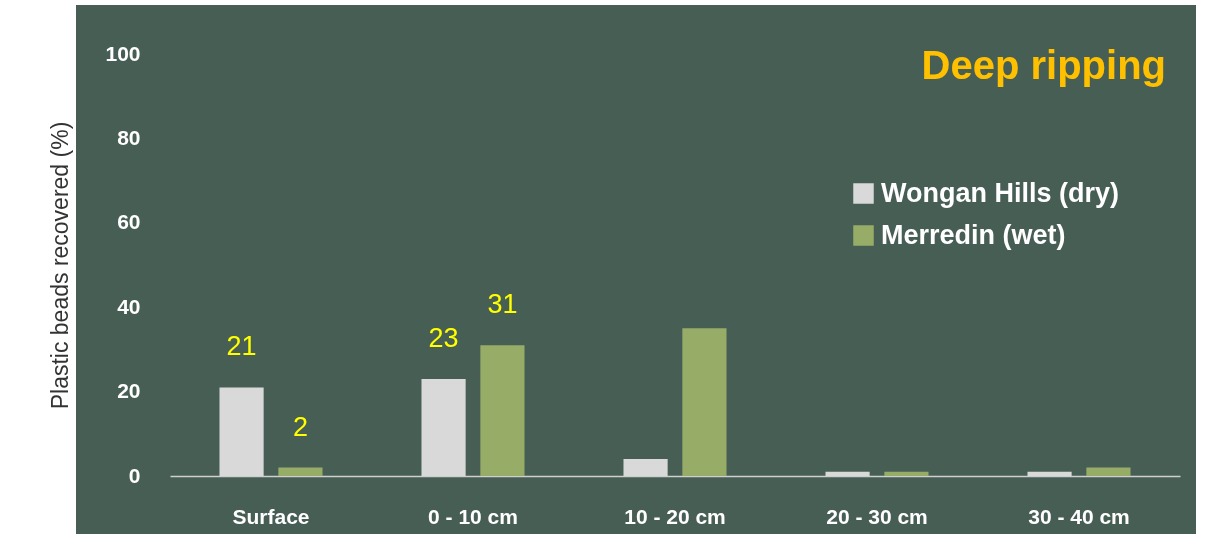  I want to click on y-tick-label: 20, so click(129, 391).